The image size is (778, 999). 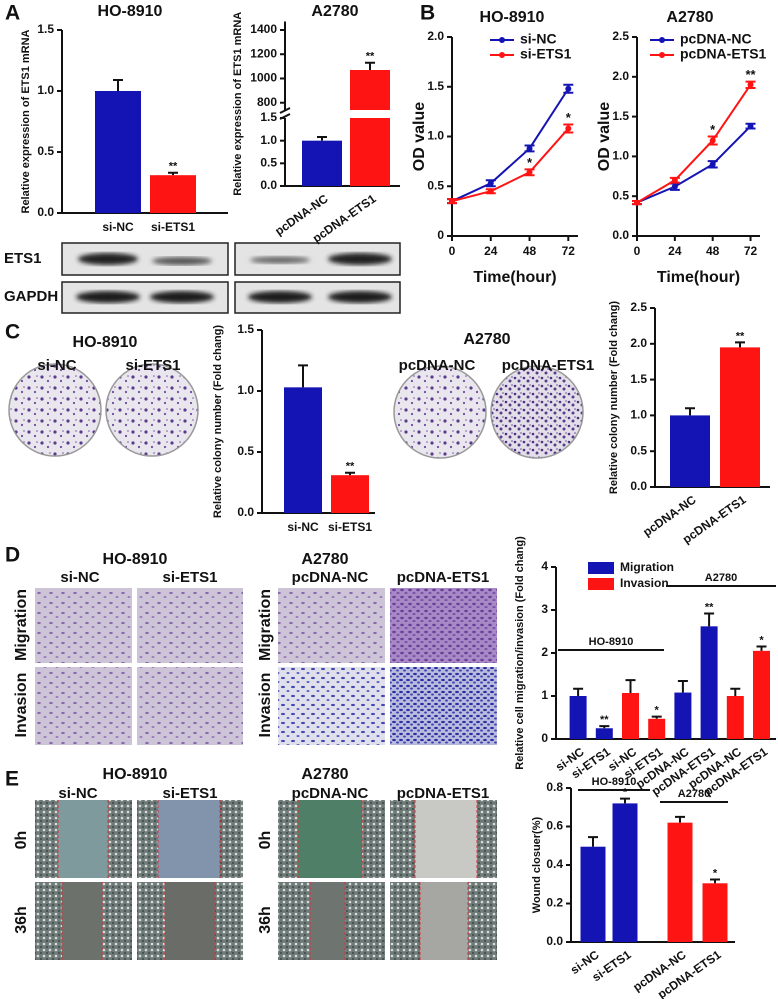 I want to click on image-label: pcDNA-ETS1, so click(x=548, y=365).